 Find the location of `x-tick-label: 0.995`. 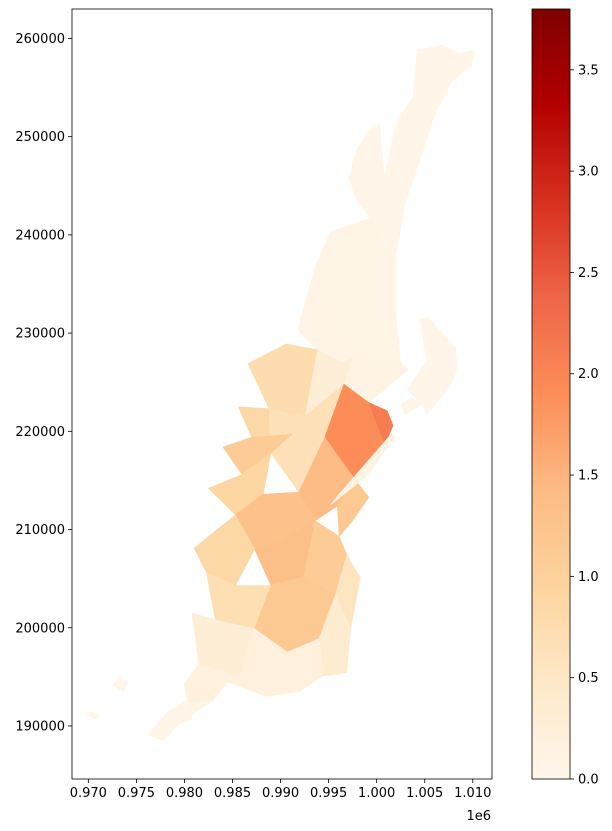

x-tick-label: 0.995 is located at coordinates (328, 793).